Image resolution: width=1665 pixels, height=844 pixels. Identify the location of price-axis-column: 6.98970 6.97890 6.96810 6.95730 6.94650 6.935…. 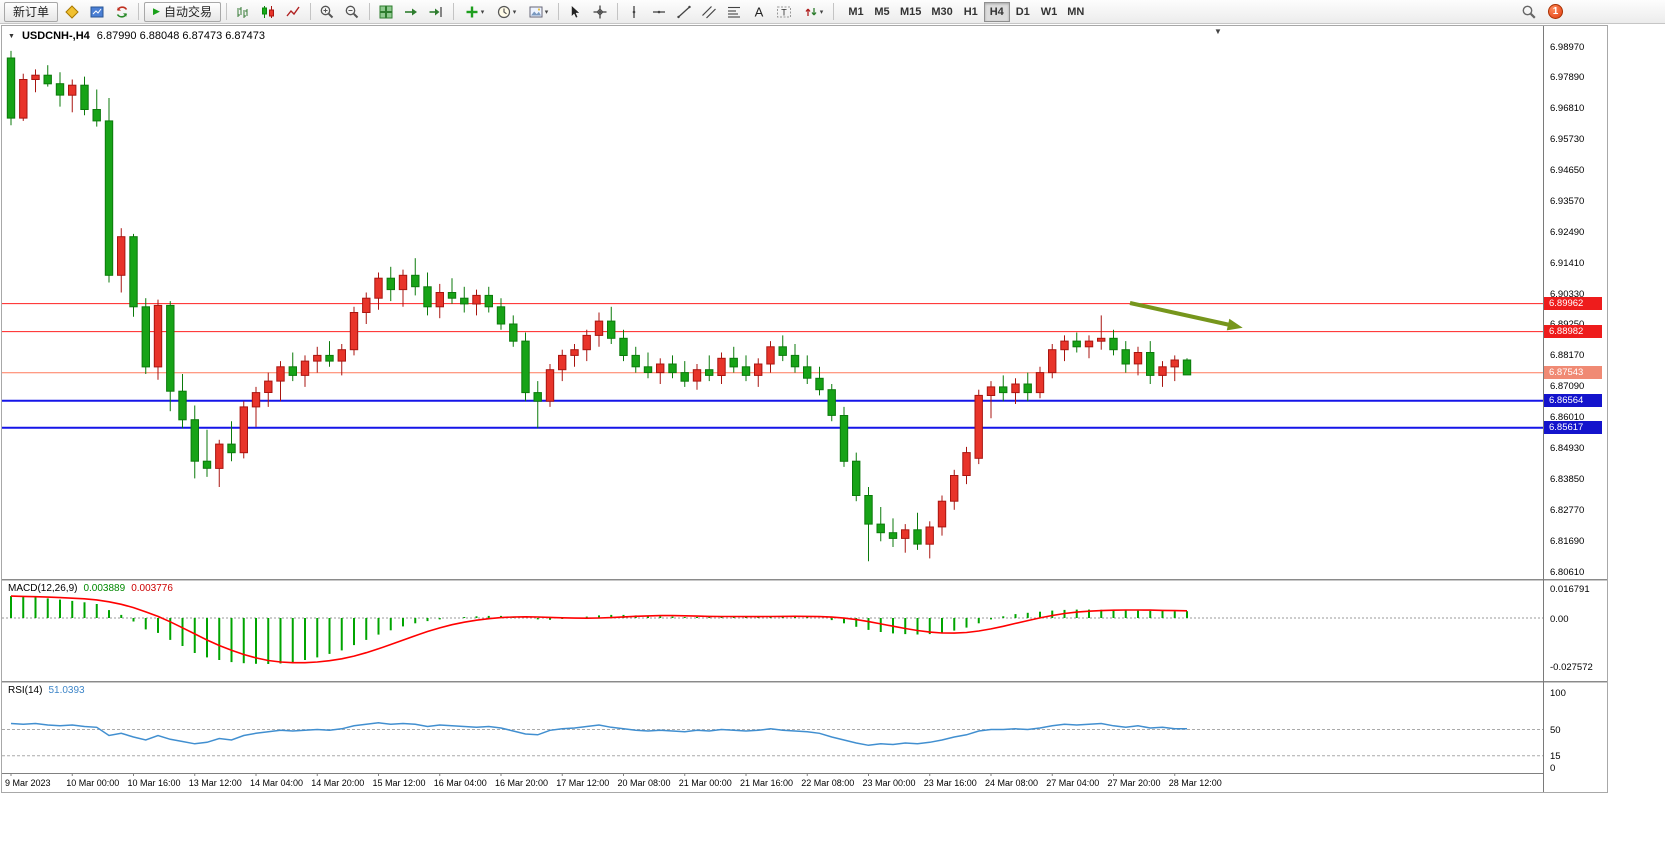
(1575, 409).